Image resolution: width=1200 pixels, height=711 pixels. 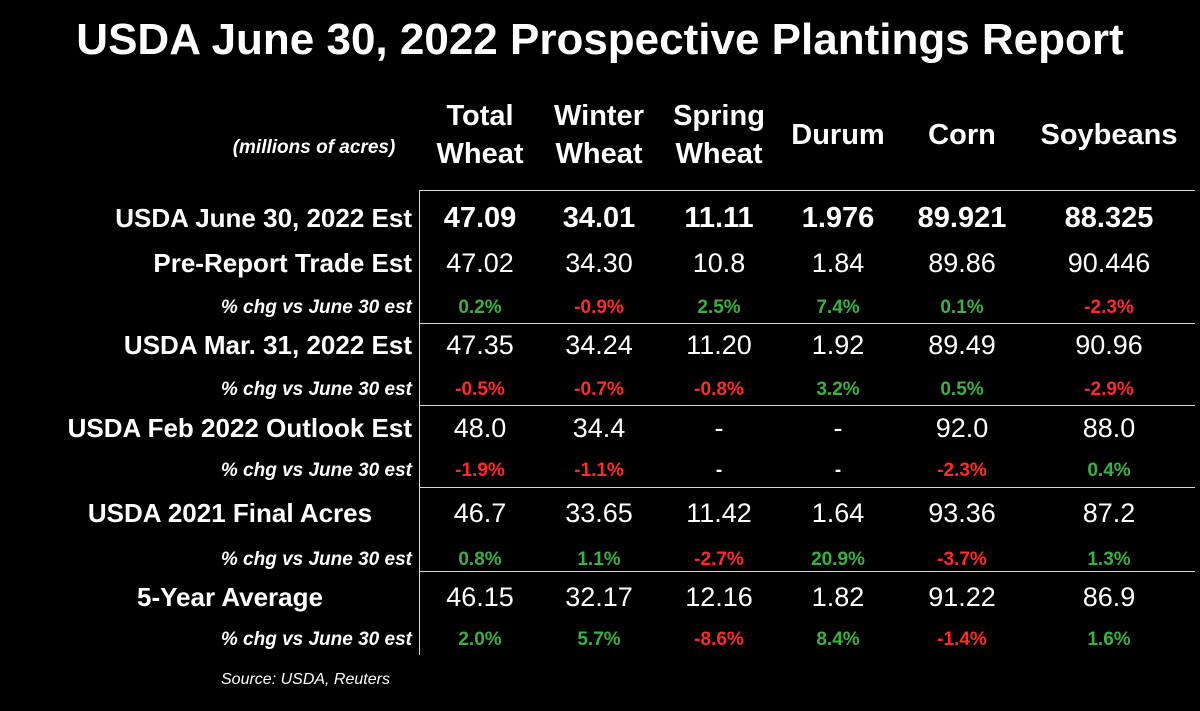 What do you see at coordinates (962, 559) in the screenshot?
I see `pct-change-cell: -3.7%` at bounding box center [962, 559].